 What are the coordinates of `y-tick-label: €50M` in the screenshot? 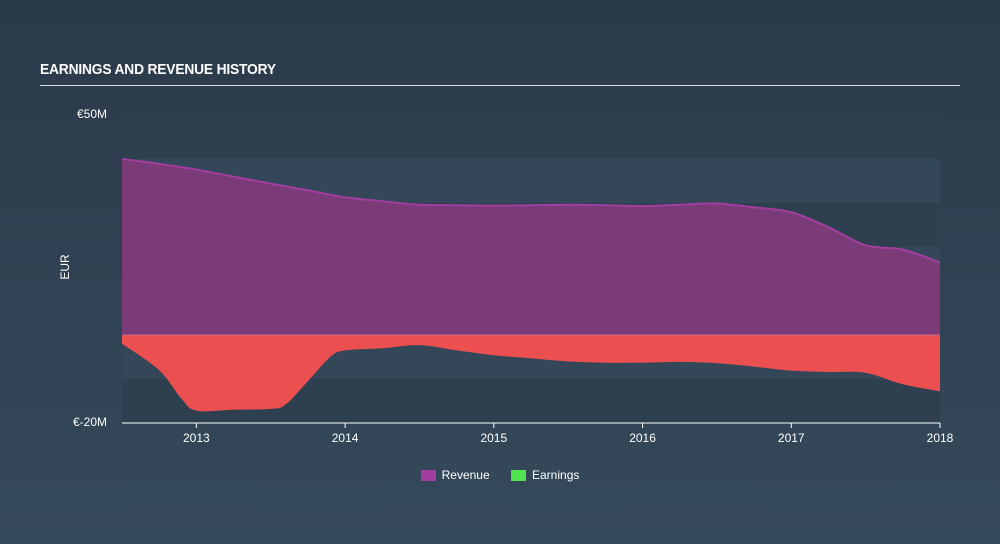 It's located at (92, 114).